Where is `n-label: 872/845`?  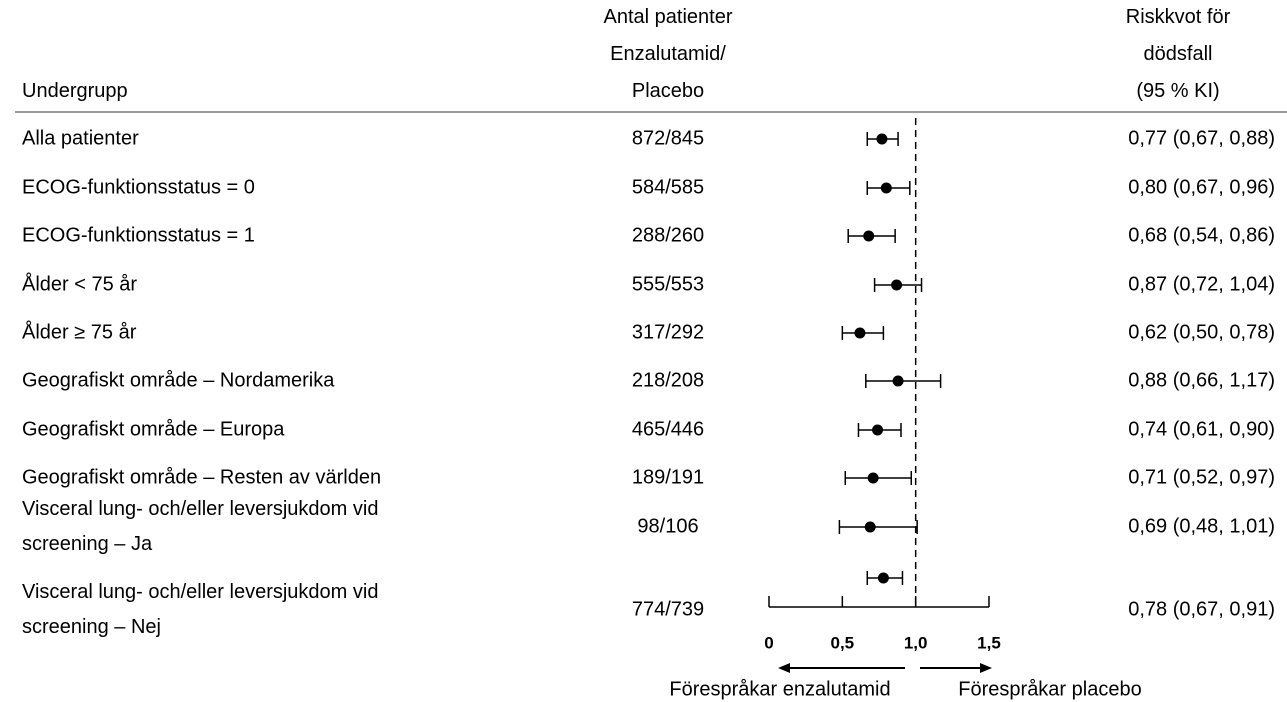 n-label: 872/845 is located at coordinates (668, 138).